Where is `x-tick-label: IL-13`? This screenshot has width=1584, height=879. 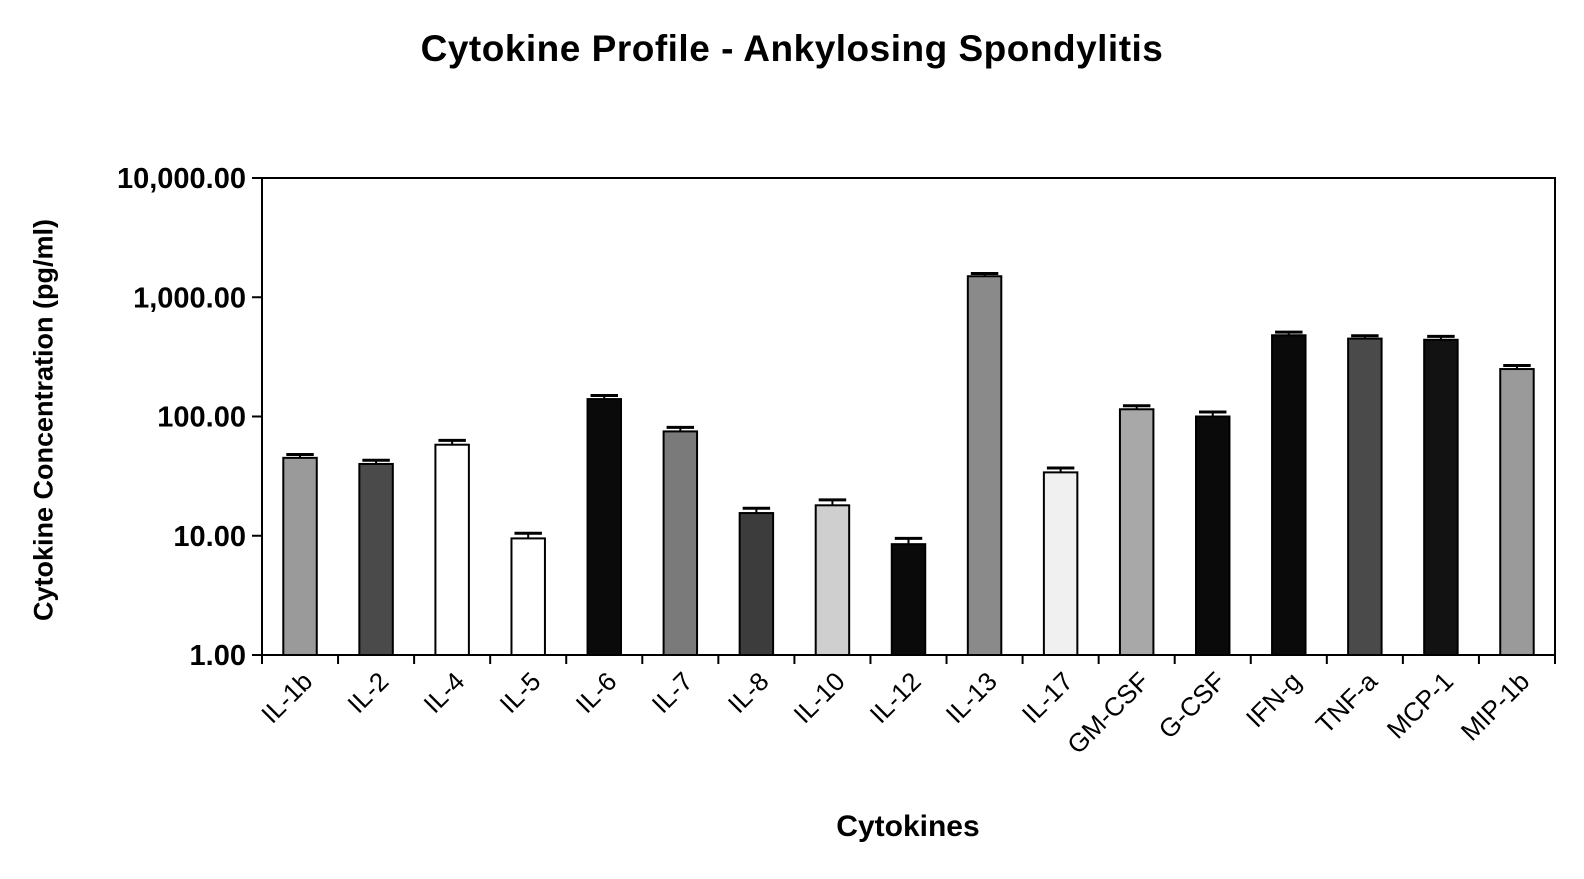
x-tick-label: IL-13 is located at coordinates (971, 697).